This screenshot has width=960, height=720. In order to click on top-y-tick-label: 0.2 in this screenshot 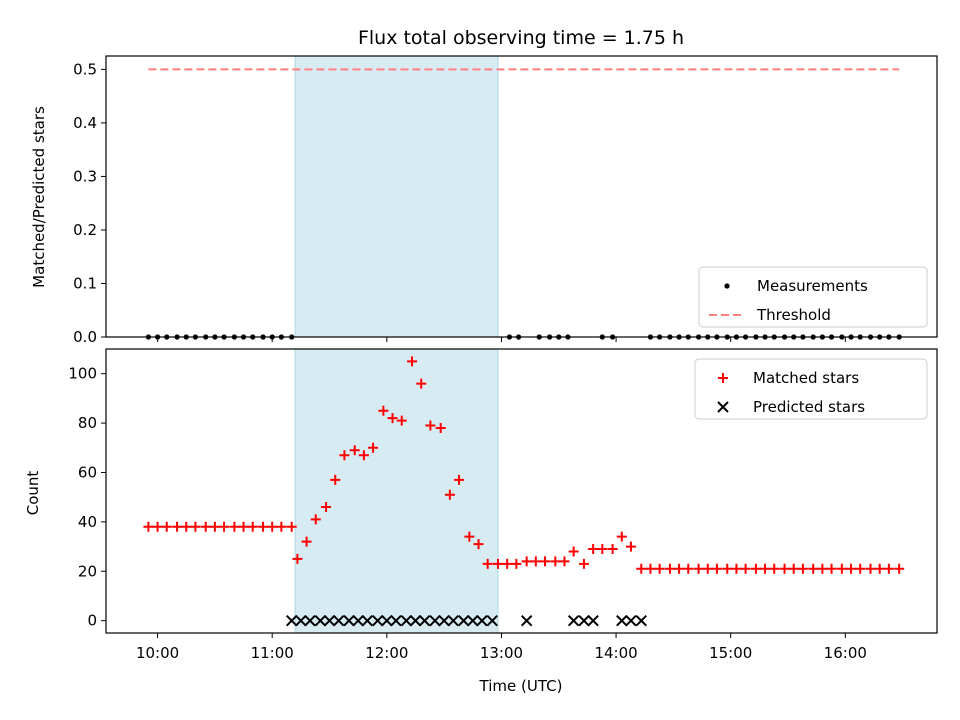, I will do `click(85, 230)`.